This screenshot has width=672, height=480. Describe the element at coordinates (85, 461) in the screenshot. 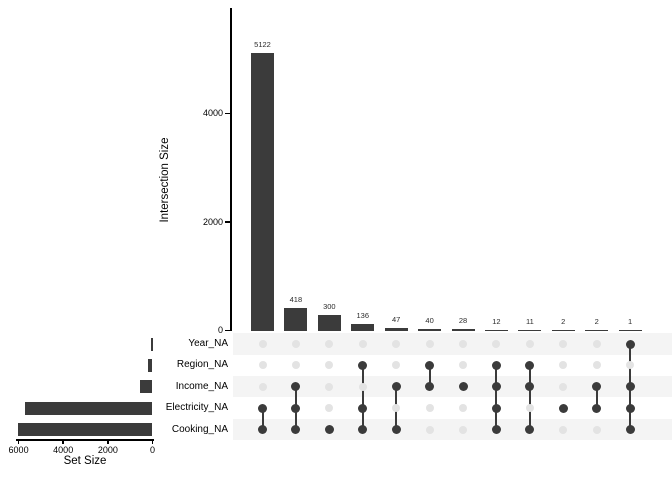

I see `set-size-axis-title: Set Size` at that location.